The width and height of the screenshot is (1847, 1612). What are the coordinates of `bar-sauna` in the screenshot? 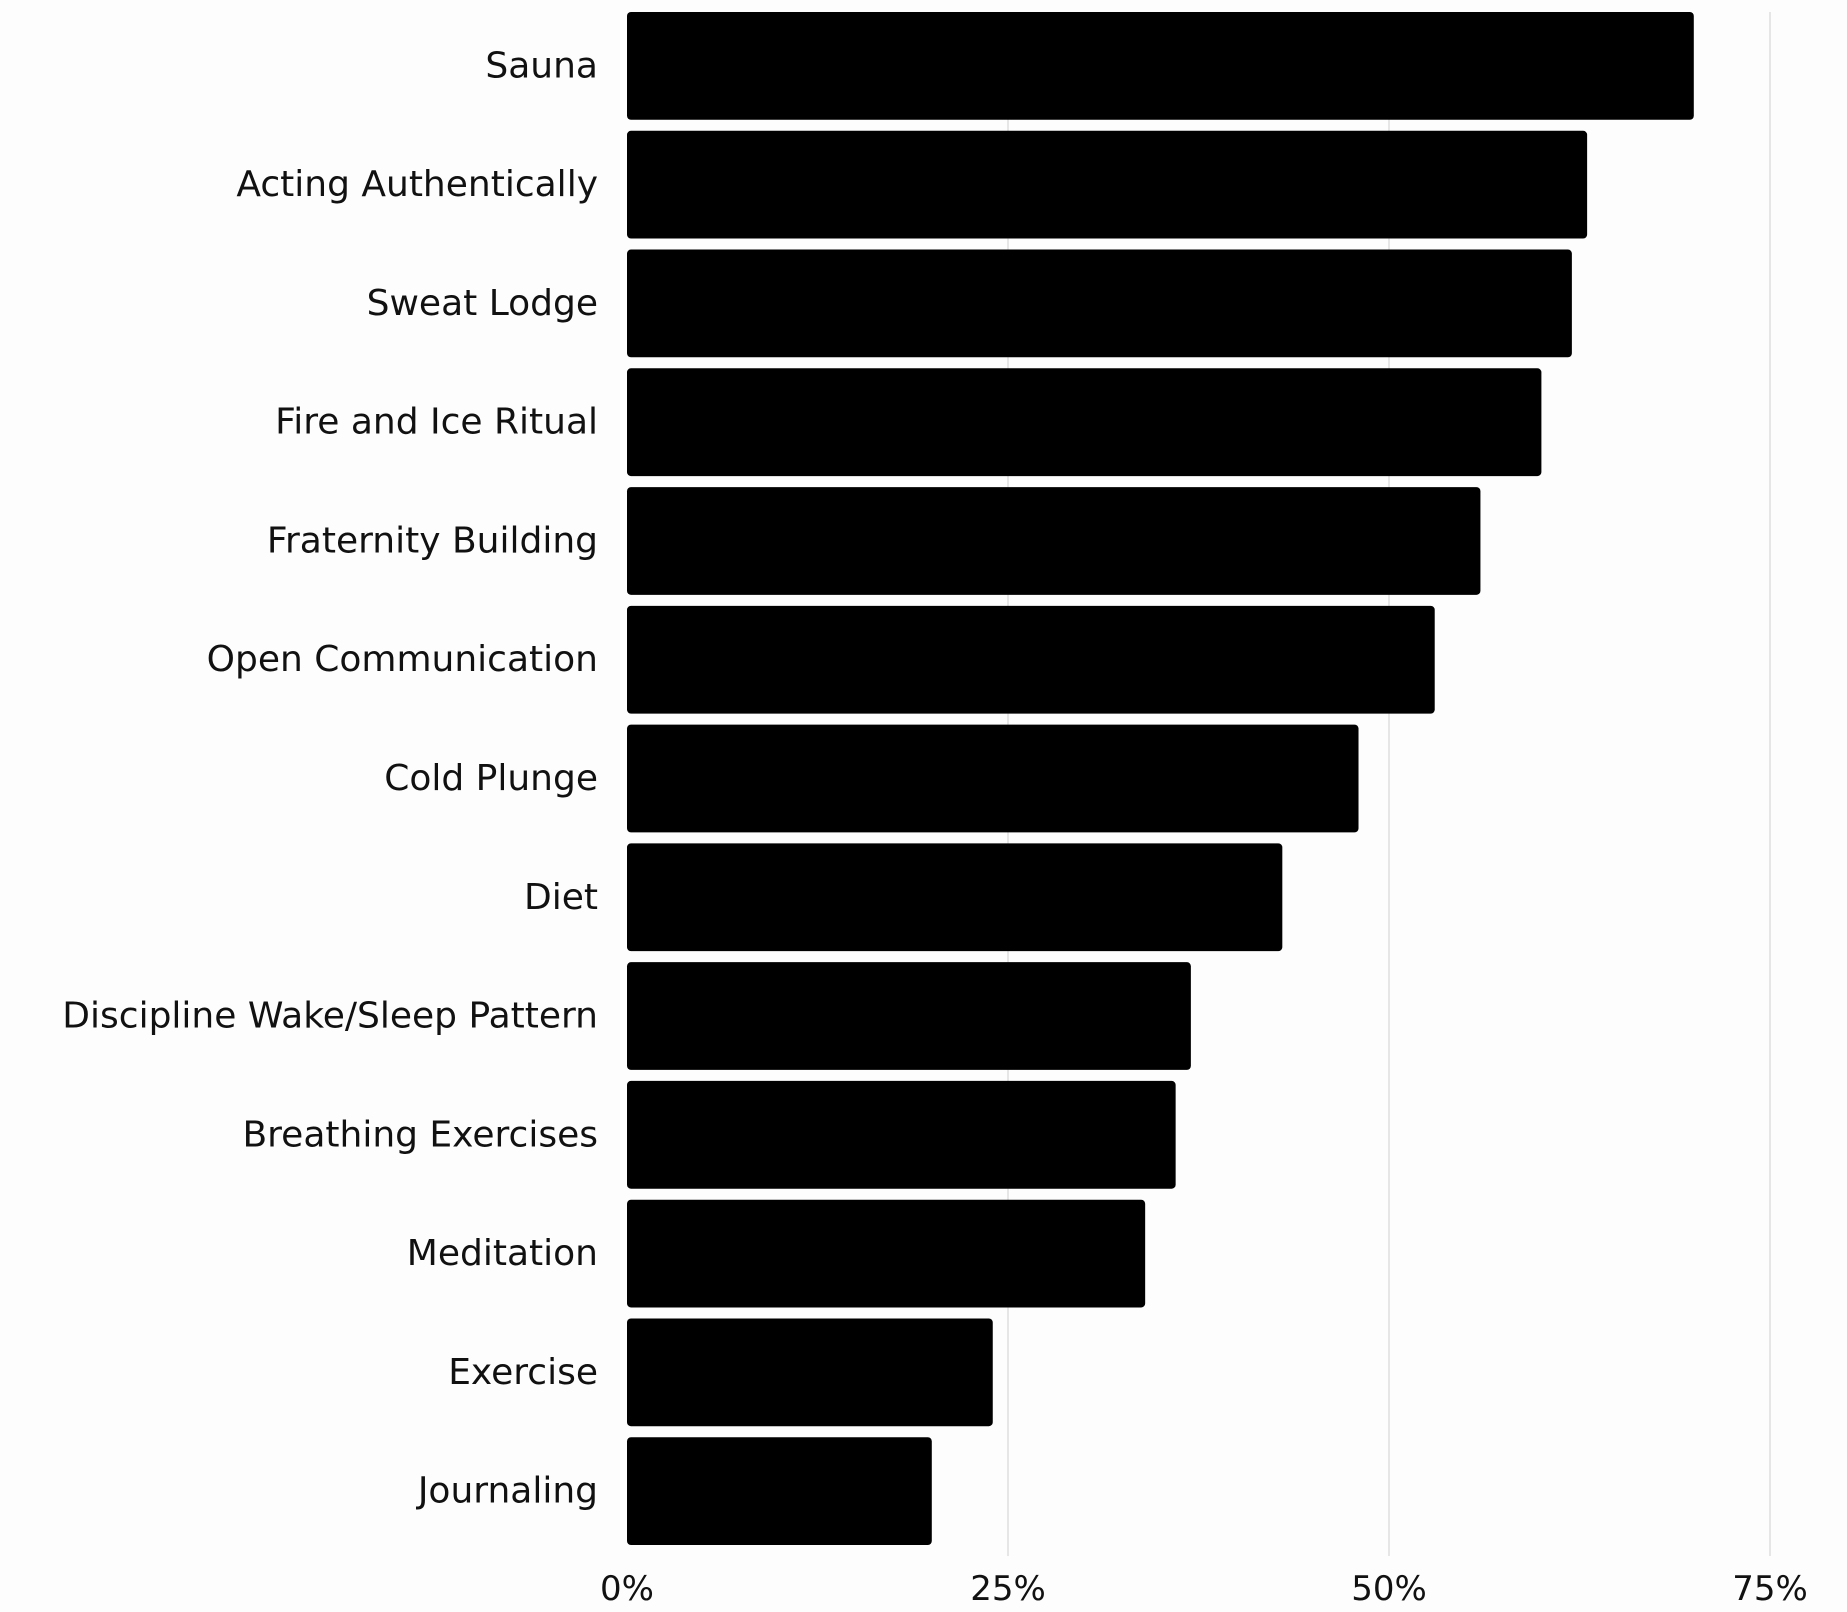 It's located at (1160, 66).